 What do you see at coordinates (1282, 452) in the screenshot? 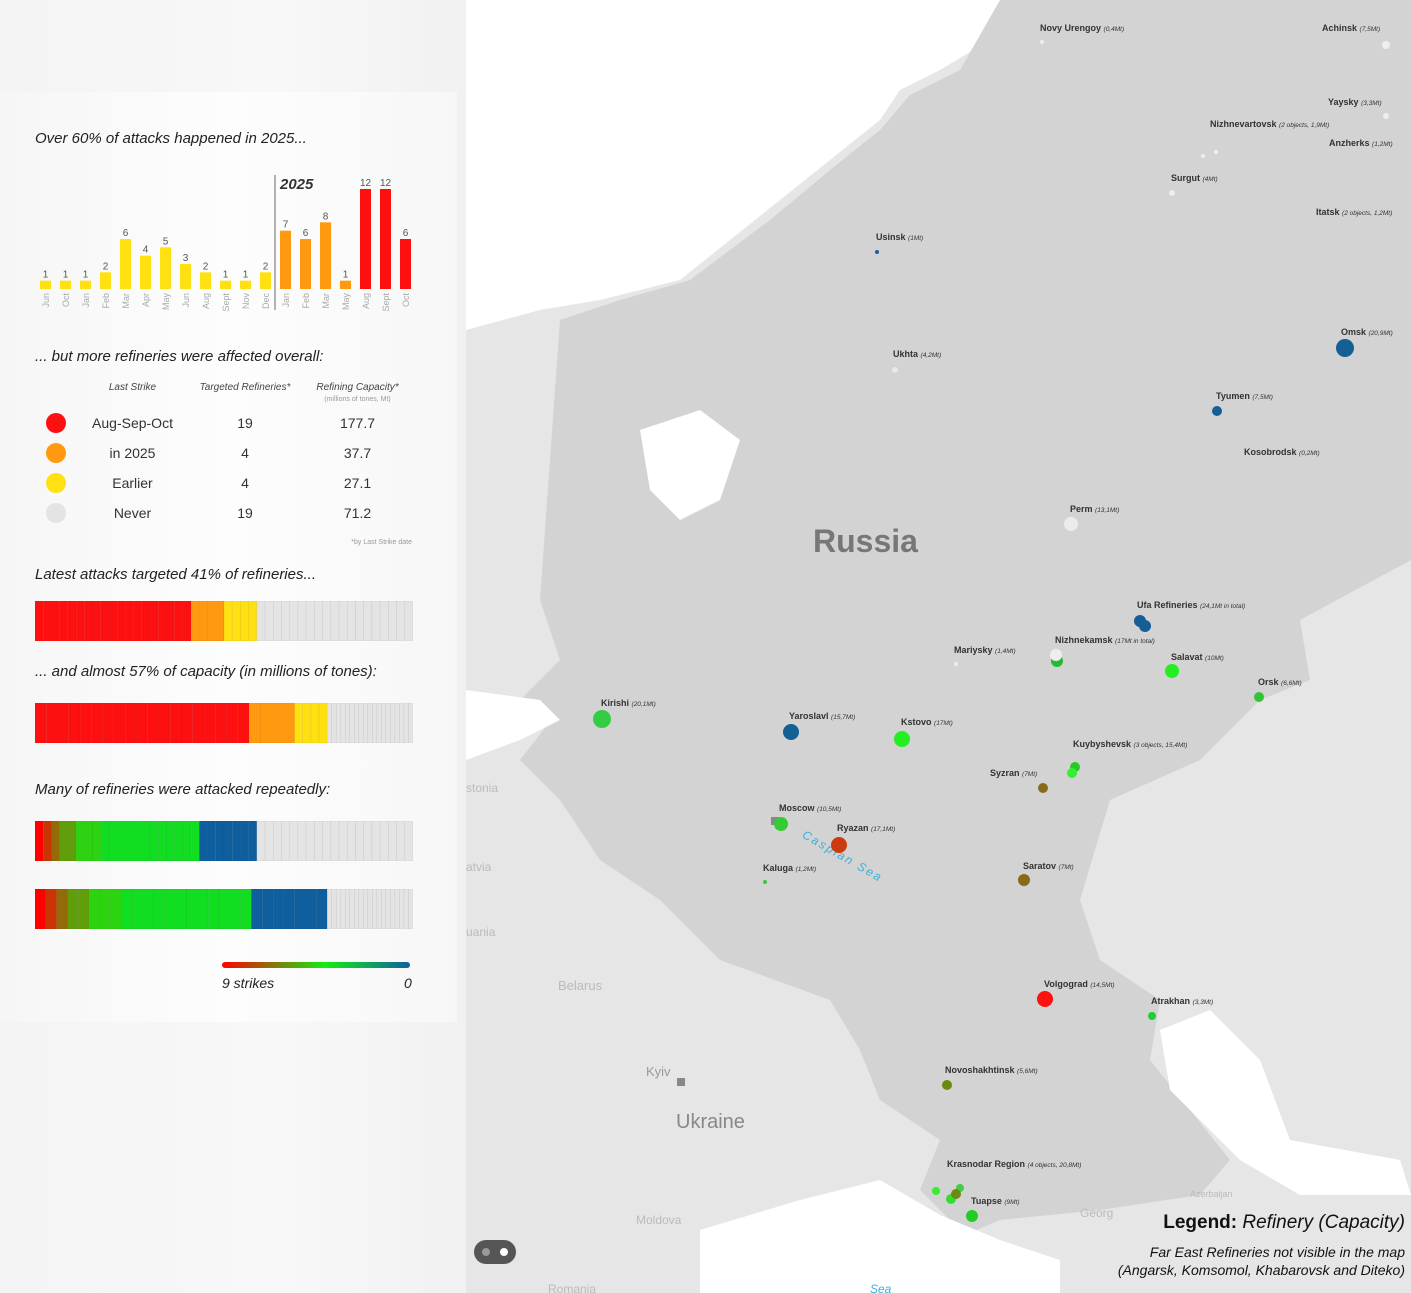
I see `refinery-kosobrodsk: Kosobrodsk (0,2Mt)` at bounding box center [1282, 452].